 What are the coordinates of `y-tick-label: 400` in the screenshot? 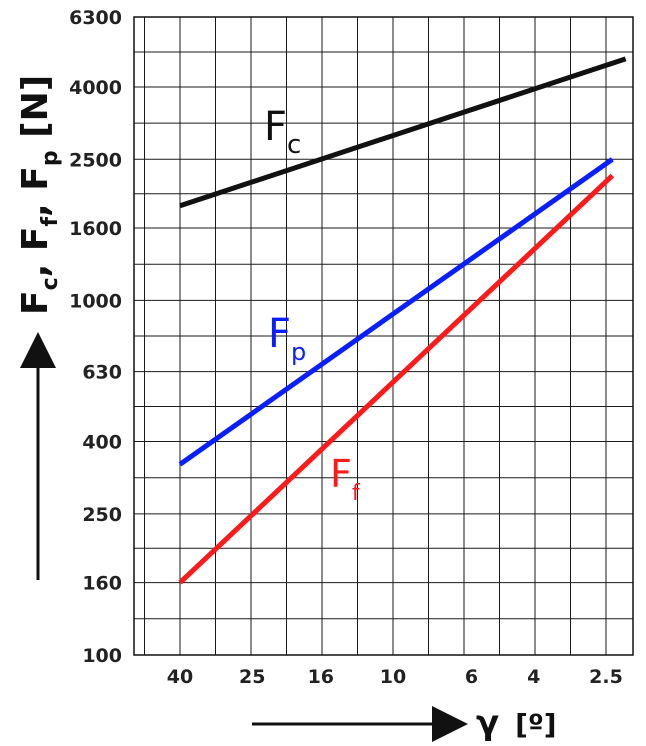 It's located at (102, 443).